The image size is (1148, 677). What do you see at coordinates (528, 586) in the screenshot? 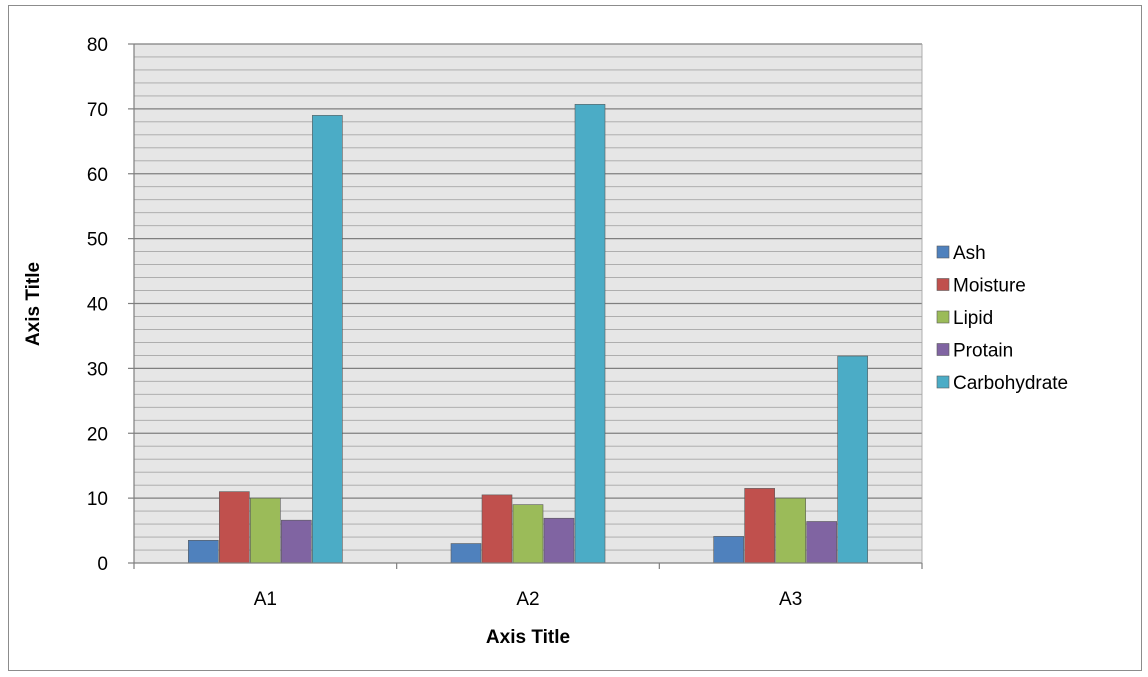
I see `x-axis-ticks: A1 A2 A3` at bounding box center [528, 586].